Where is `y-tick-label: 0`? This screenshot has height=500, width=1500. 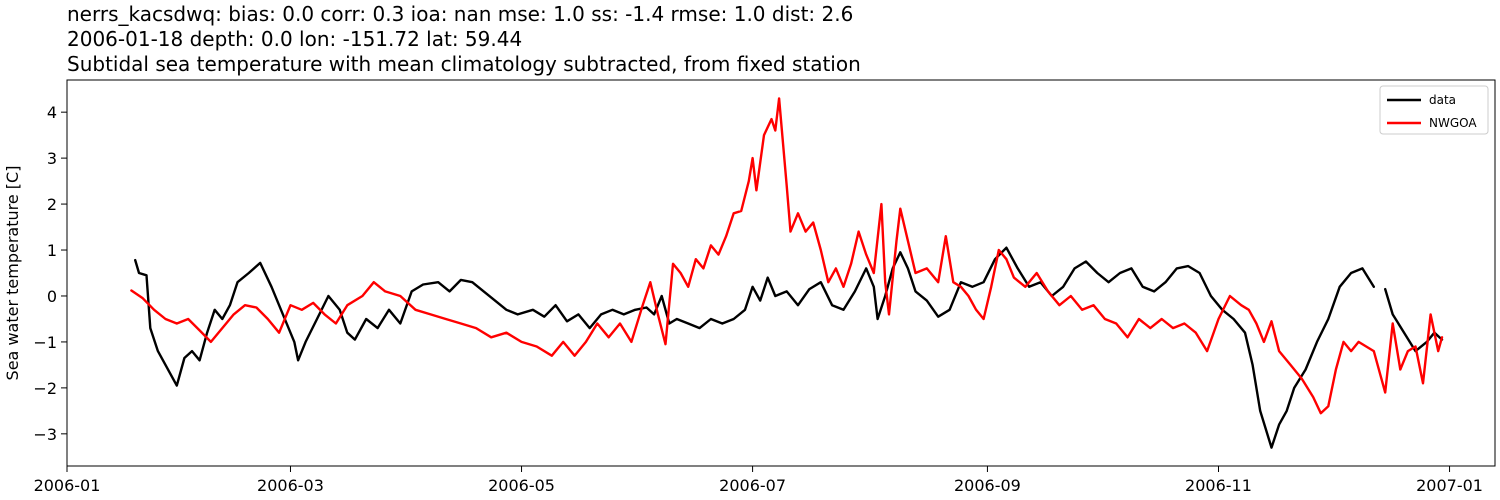 y-tick-label: 0 is located at coordinates (52, 296).